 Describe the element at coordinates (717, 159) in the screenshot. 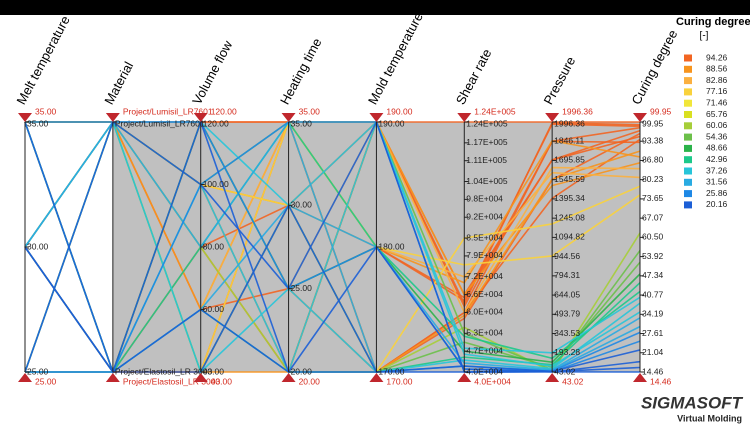

I see `legend-label: 42.96` at that location.